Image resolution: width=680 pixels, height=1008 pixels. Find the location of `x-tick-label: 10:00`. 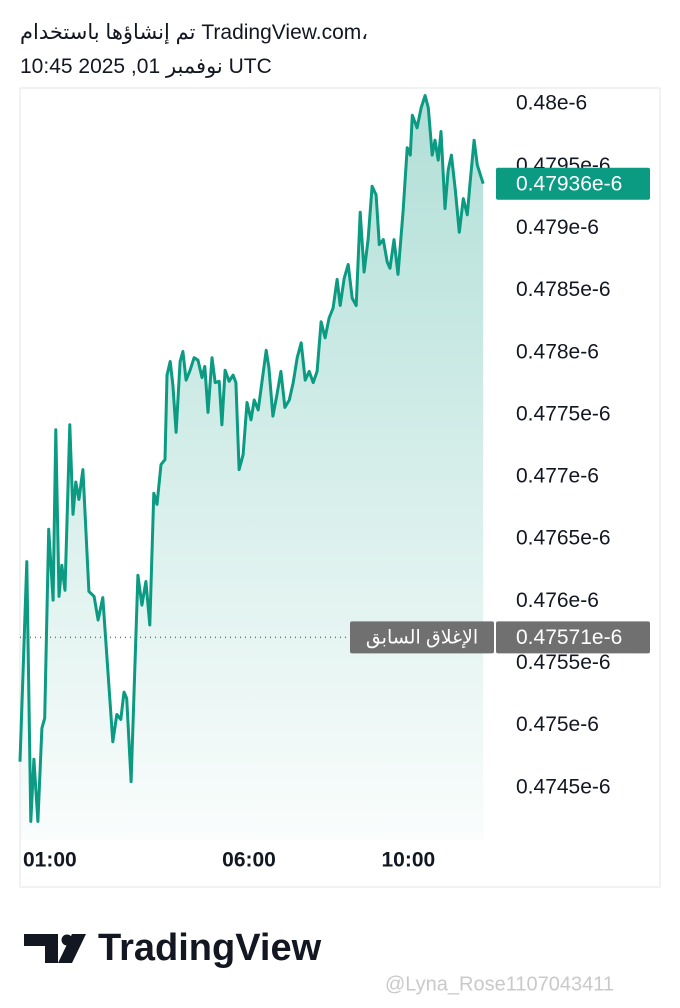

x-tick-label: 10:00 is located at coordinates (408, 860).